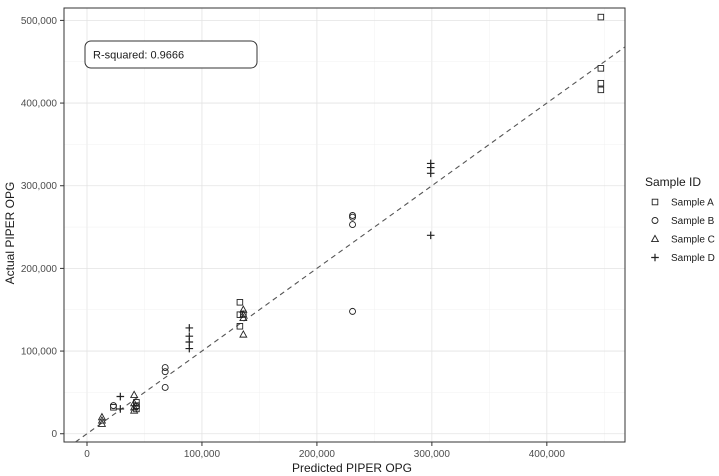 This screenshot has height=476, width=719. What do you see at coordinates (693, 221) in the screenshot?
I see `legend-sample-b-label: Sample B` at bounding box center [693, 221].